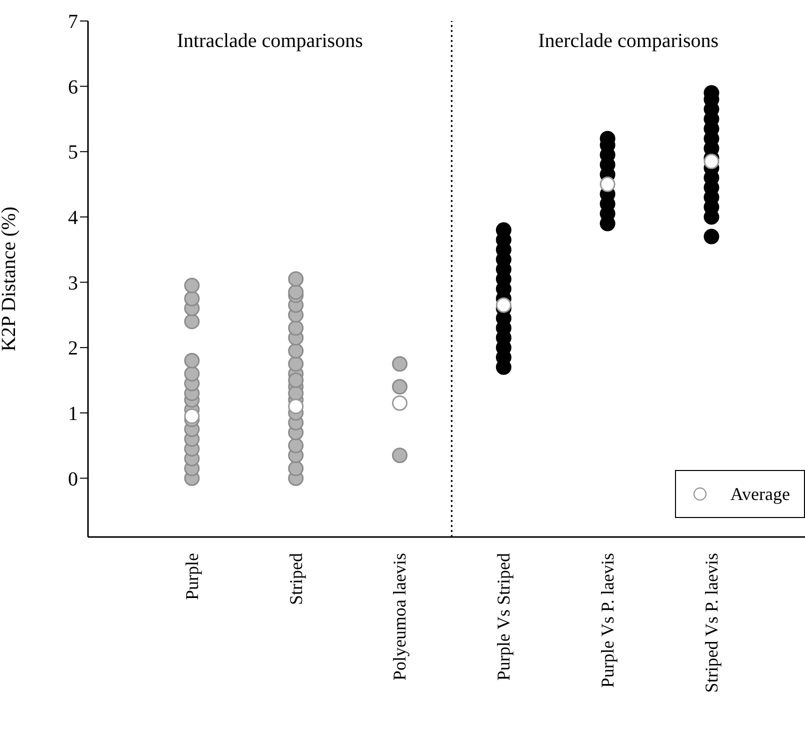 This screenshot has height=751, width=805. I want to click on y-axis-title: K2P Distance (%), so click(10, 279).